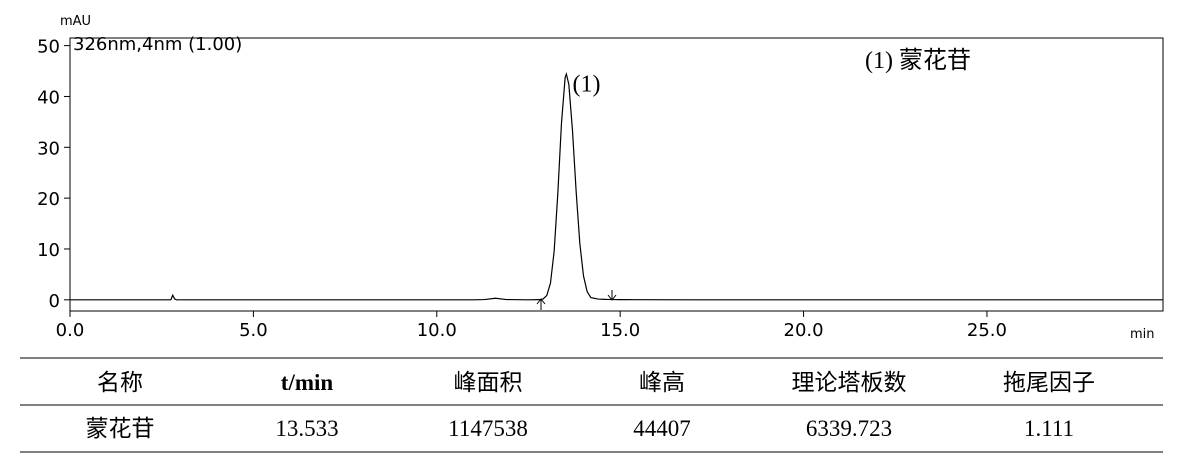  What do you see at coordinates (488, 428) in the screenshot?
I see `table-cell: 1147538` at bounding box center [488, 428].